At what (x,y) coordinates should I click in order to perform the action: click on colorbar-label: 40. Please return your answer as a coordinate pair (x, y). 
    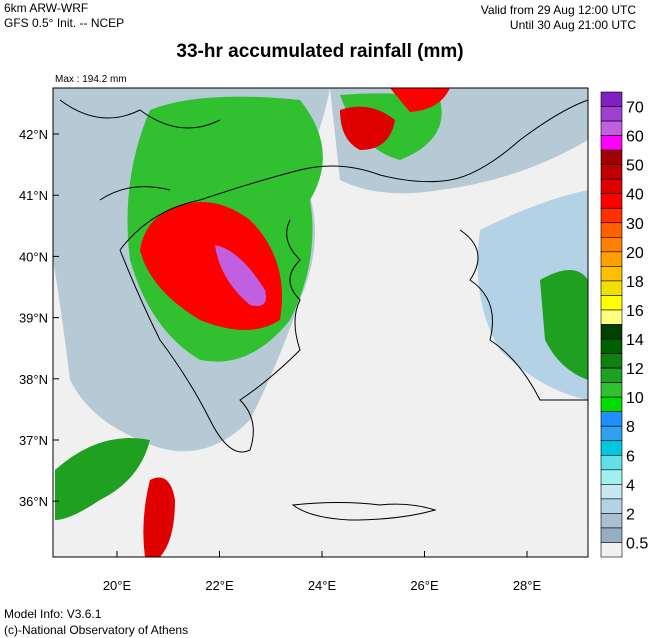
    Looking at the image, I should click on (635, 195).